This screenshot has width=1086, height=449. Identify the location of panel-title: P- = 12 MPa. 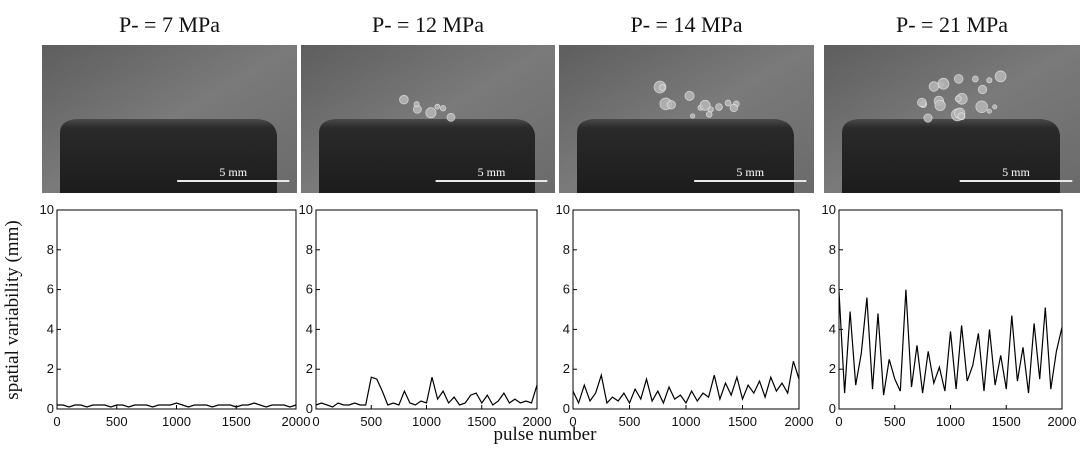
(428, 24).